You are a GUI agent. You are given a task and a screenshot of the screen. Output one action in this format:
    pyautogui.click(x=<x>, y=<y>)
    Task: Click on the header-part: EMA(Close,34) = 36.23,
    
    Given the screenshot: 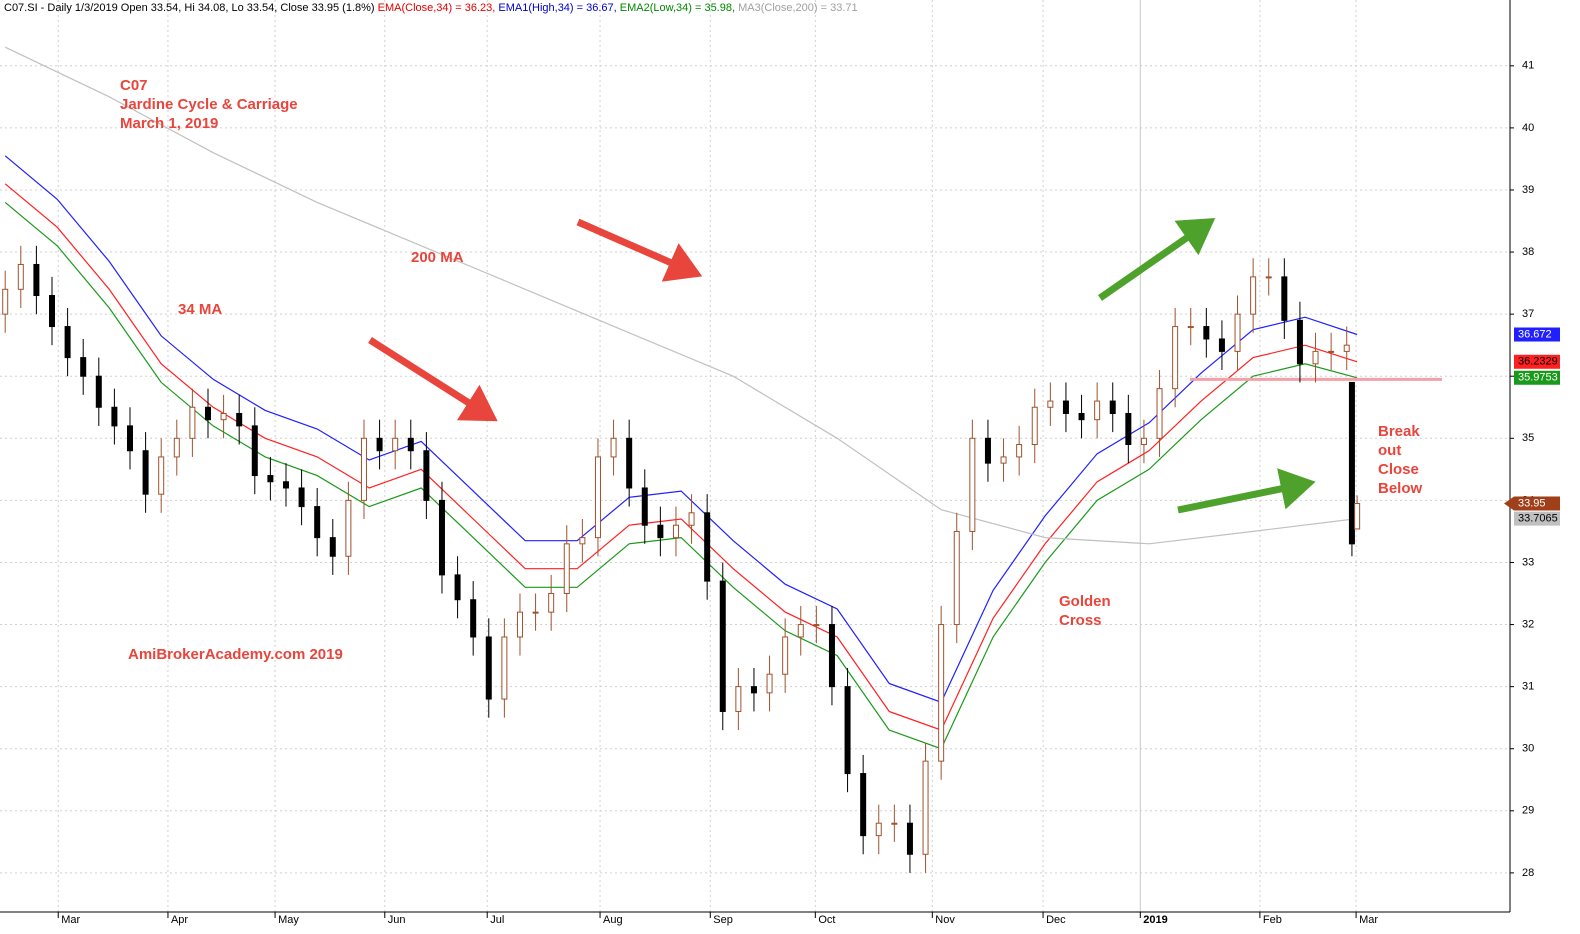 What is the action you would take?
    pyautogui.click(x=438, y=8)
    